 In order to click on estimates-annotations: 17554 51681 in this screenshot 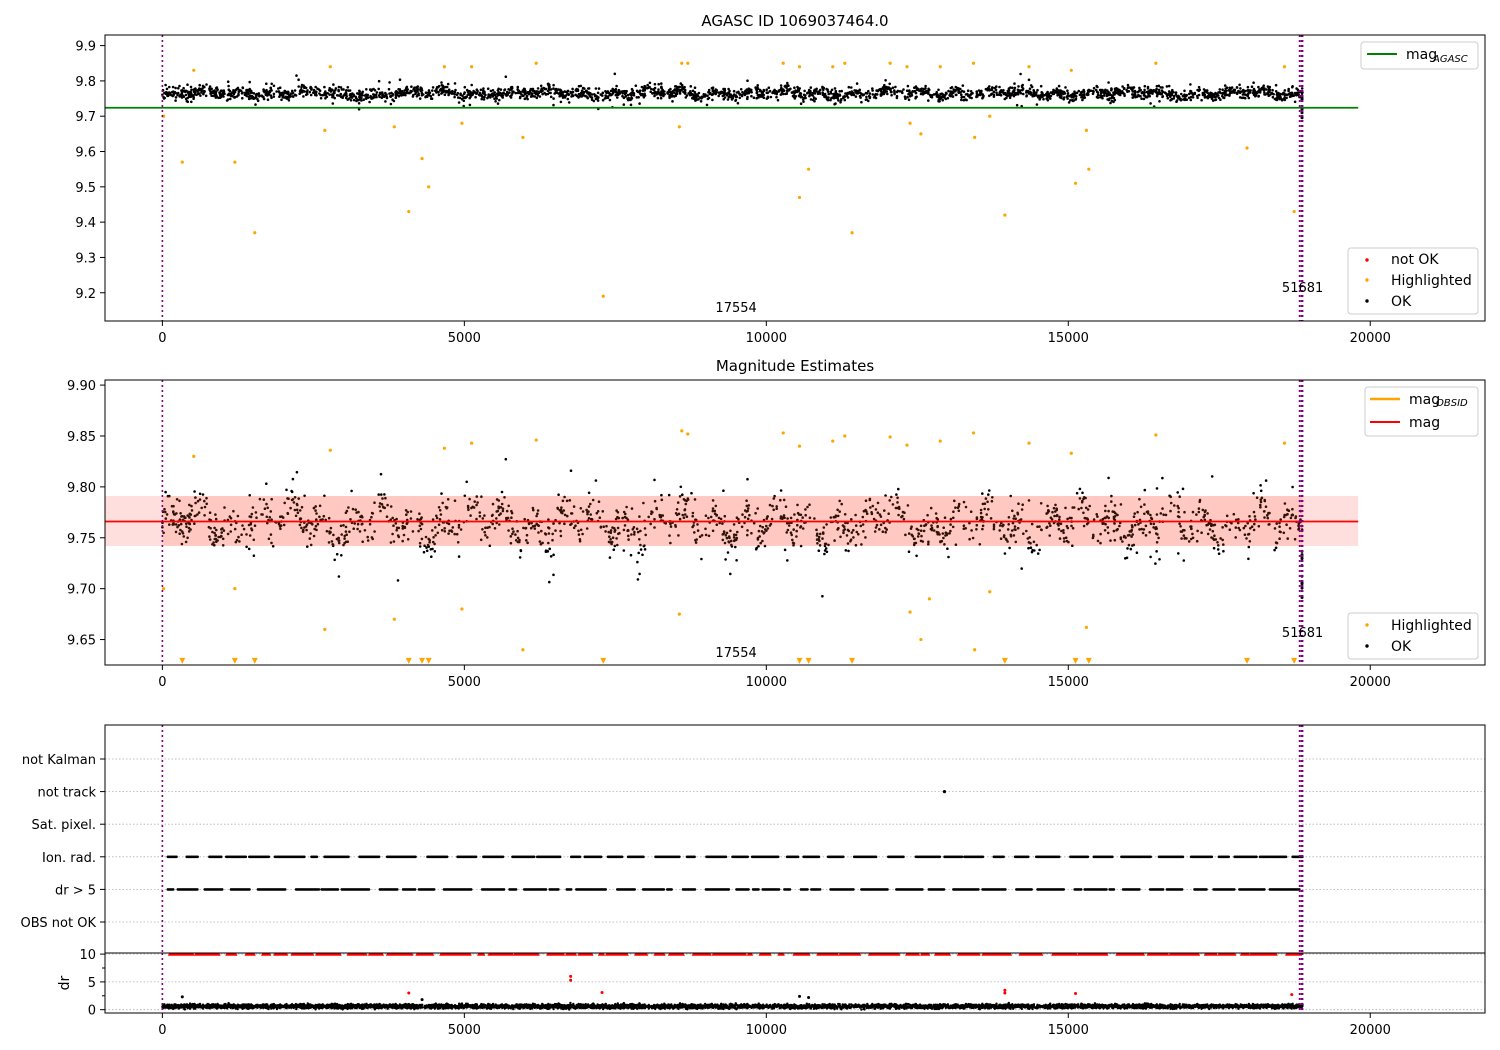, I will do `click(1019, 643)`.